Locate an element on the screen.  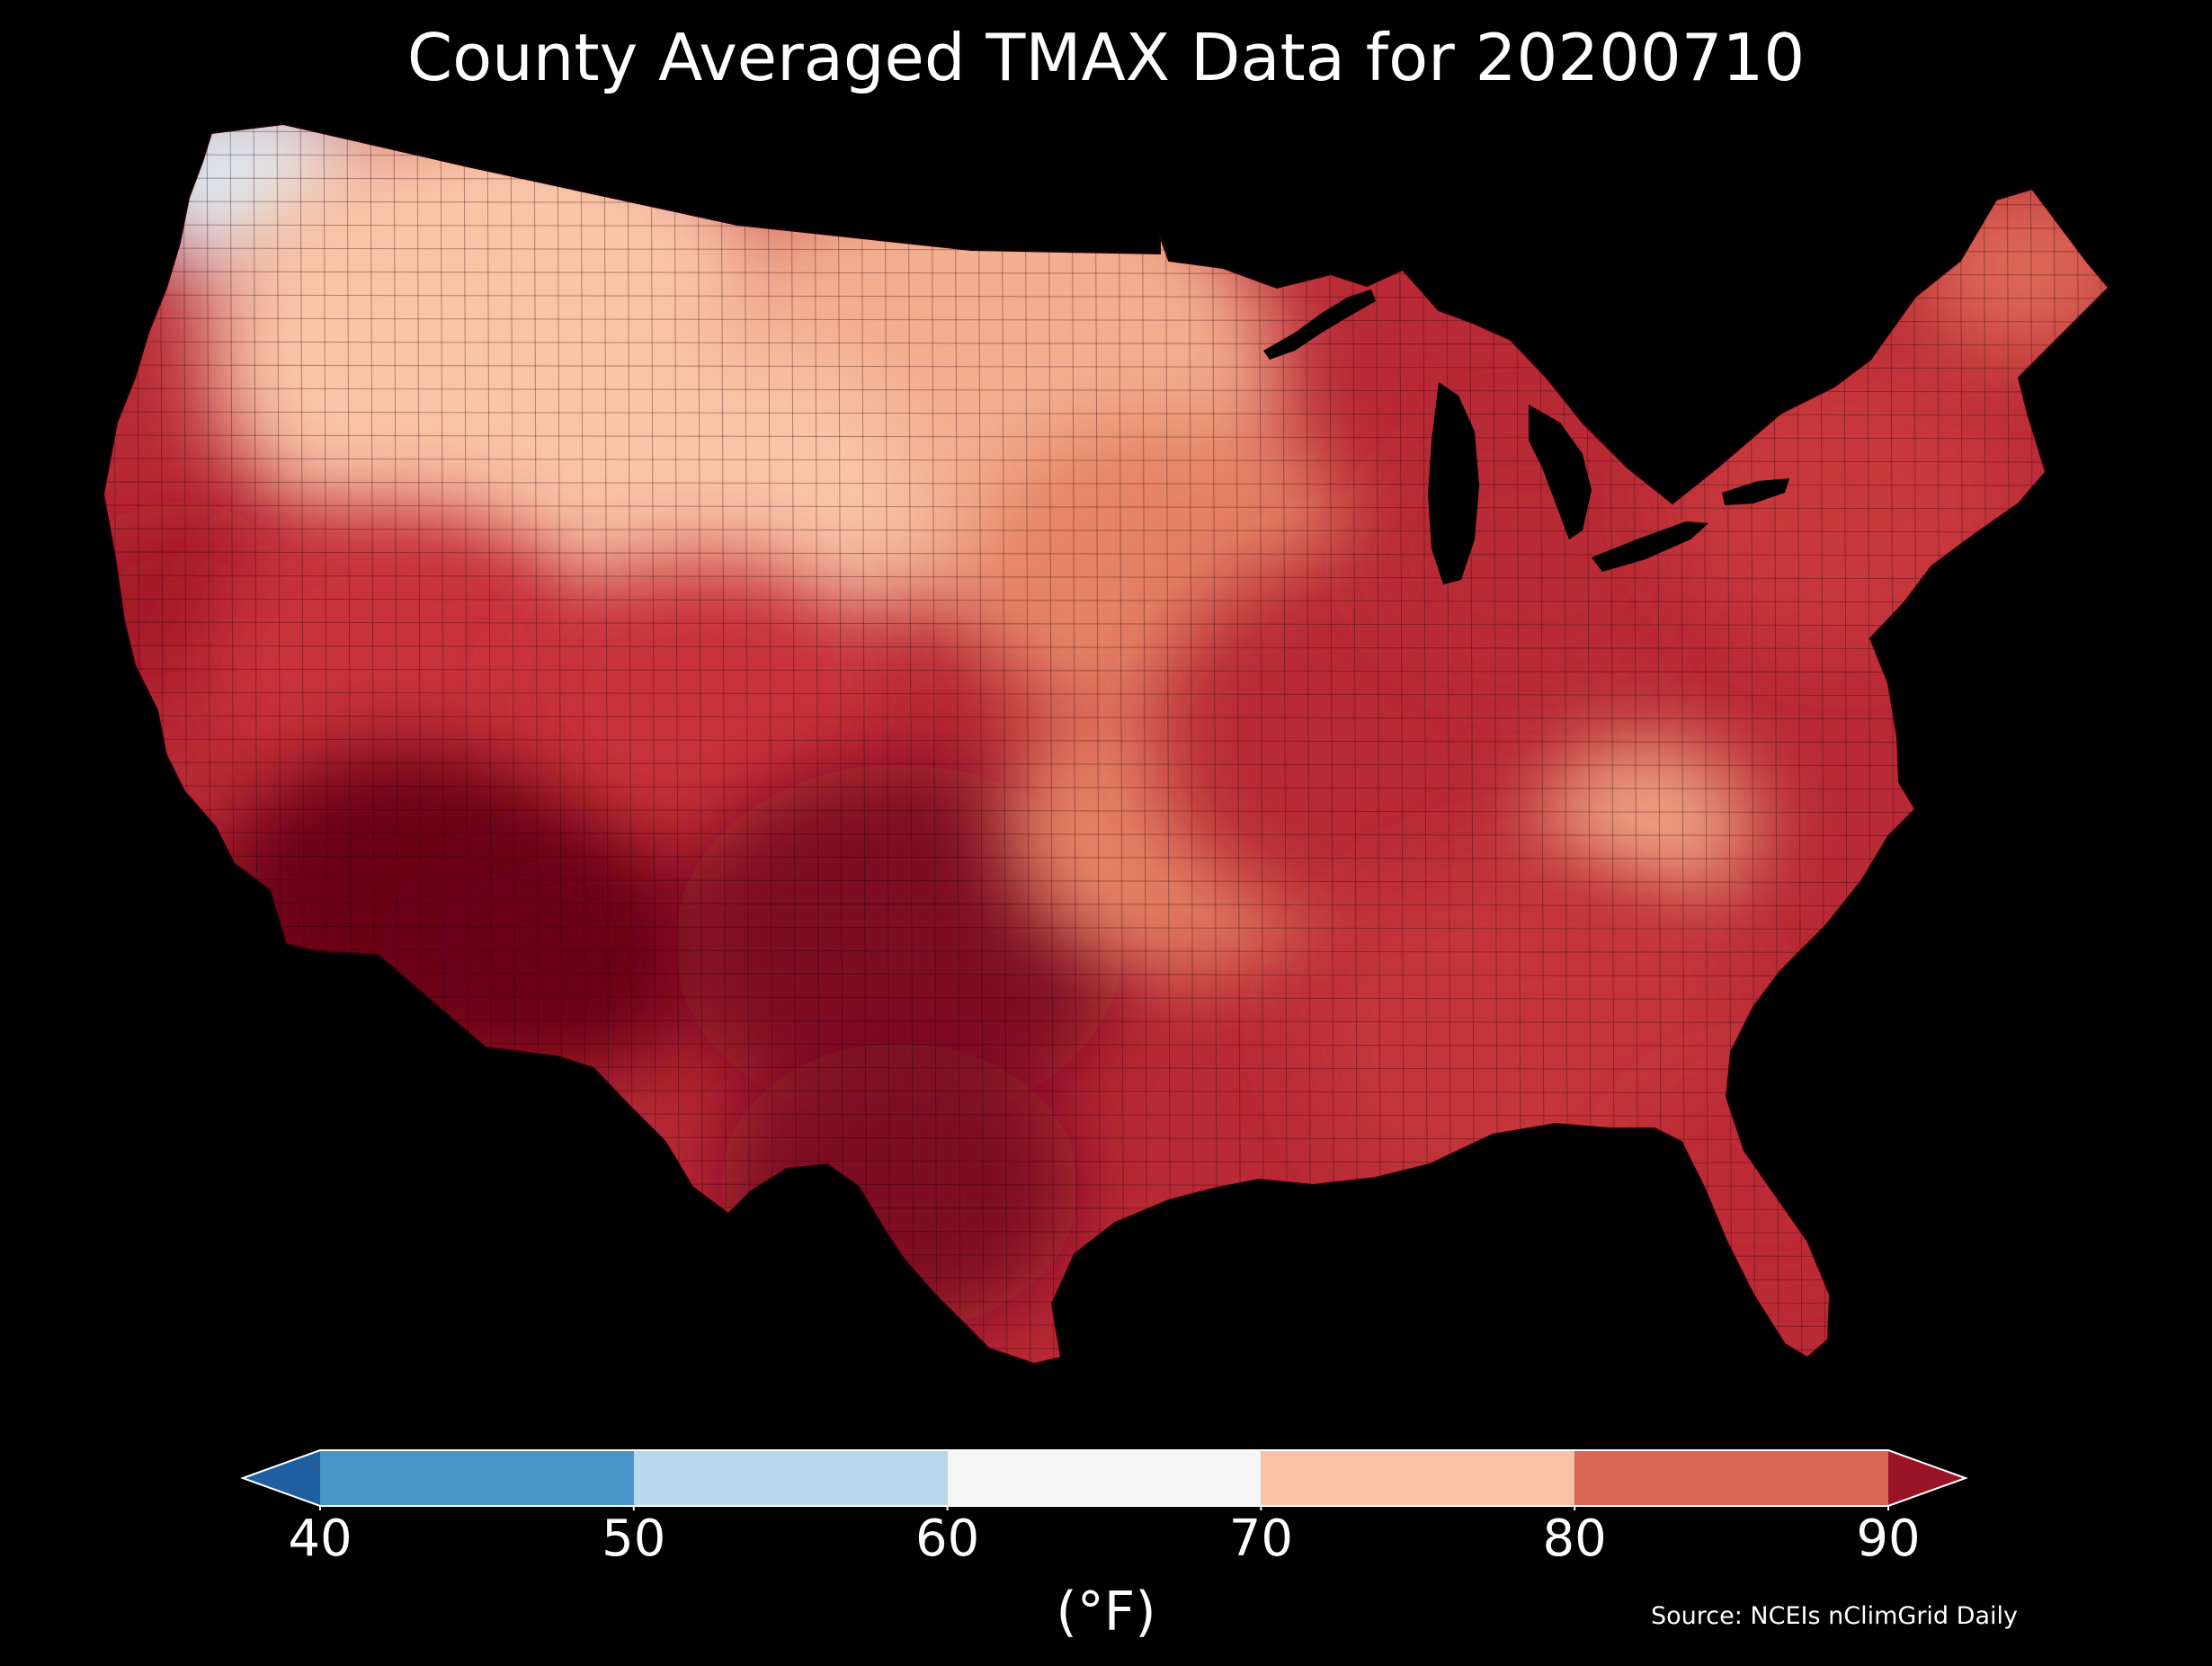
source-credit: Source: NCEIs nClimGrid Daily is located at coordinates (1834, 1616).